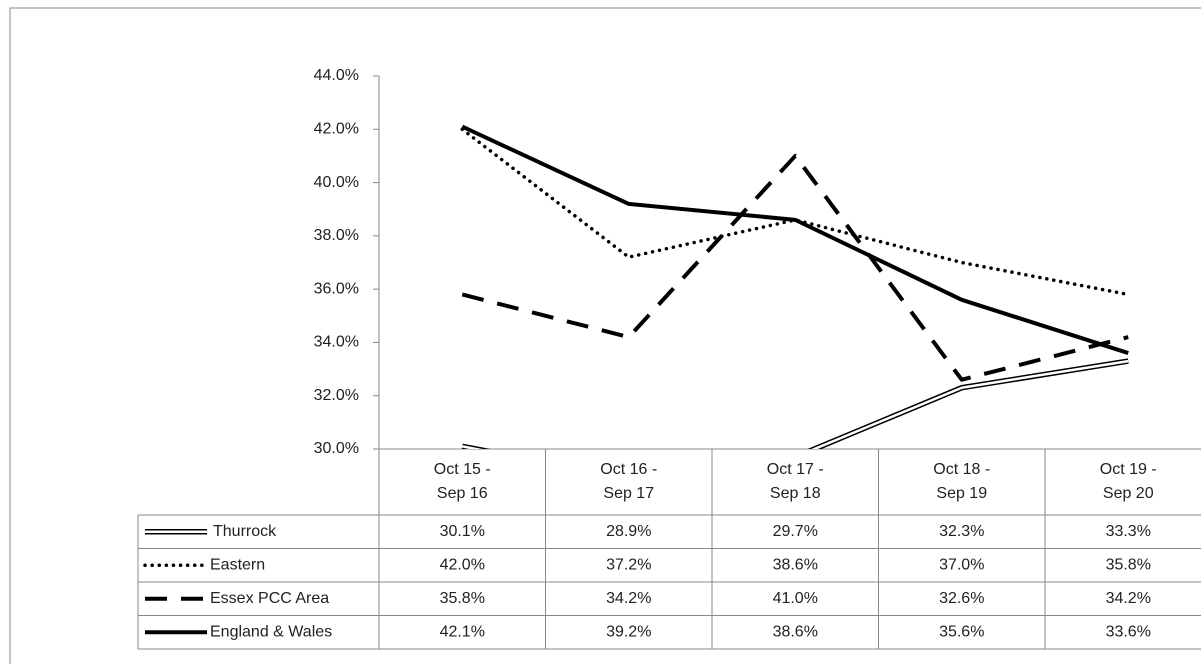 This screenshot has width=1201, height=664. What do you see at coordinates (336, 288) in the screenshot?
I see `y-tick-label: 36.0%` at bounding box center [336, 288].